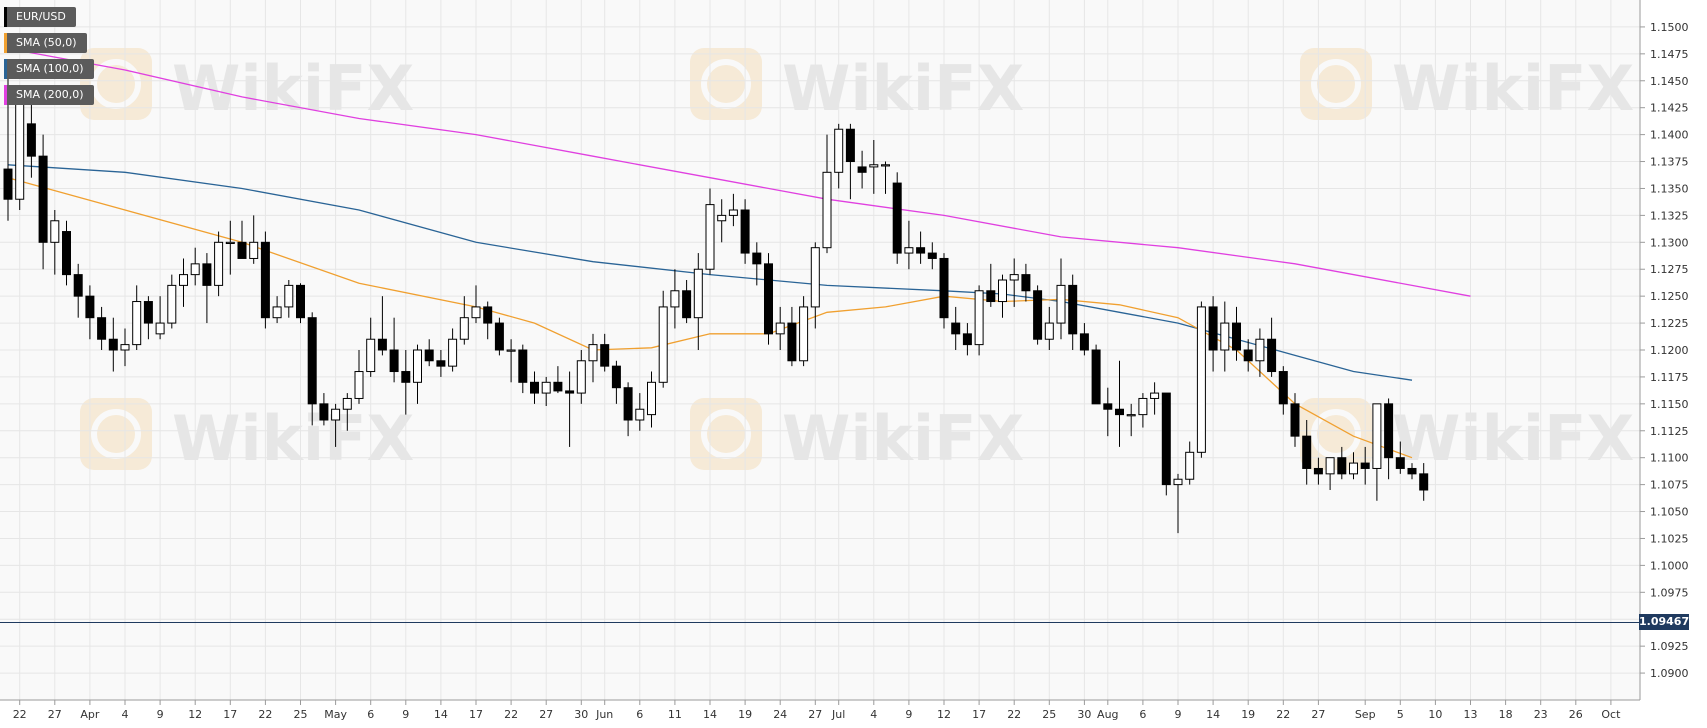 The width and height of the screenshot is (1707, 728). Describe the element at coordinates (49, 16) in the screenshot. I see `legend-item-eurusd: EUR/USD` at that location.